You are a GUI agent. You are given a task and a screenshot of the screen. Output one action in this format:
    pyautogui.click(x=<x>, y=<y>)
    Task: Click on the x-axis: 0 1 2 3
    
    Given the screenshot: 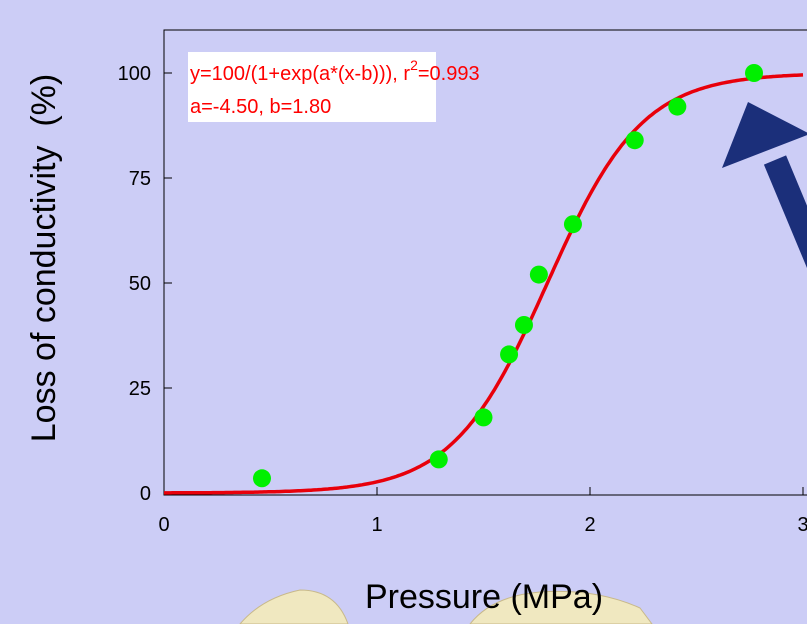 What is the action you would take?
    pyautogui.click(x=482, y=511)
    